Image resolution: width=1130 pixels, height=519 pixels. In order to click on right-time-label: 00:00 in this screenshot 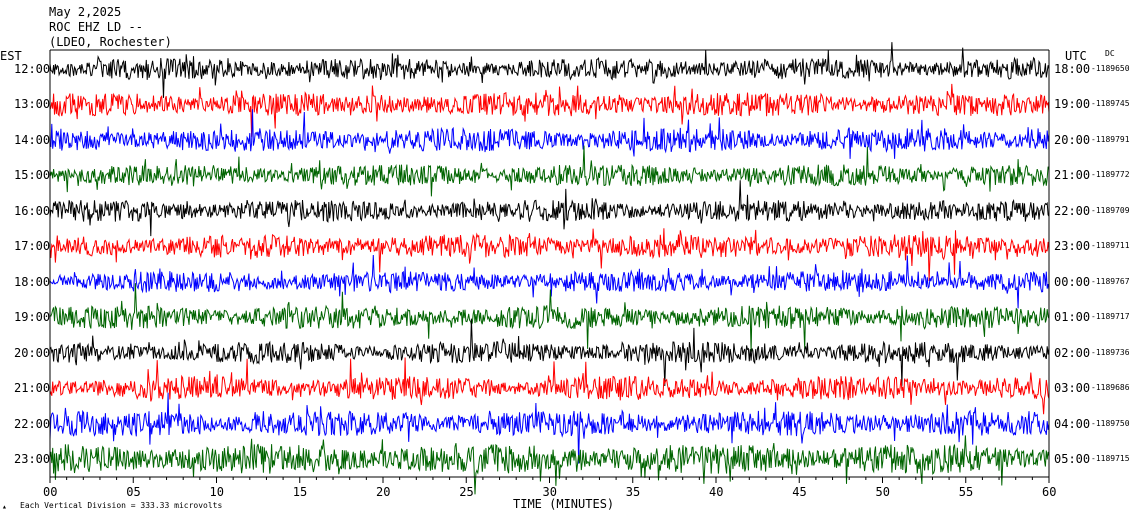, I will do `click(1072, 281)`.